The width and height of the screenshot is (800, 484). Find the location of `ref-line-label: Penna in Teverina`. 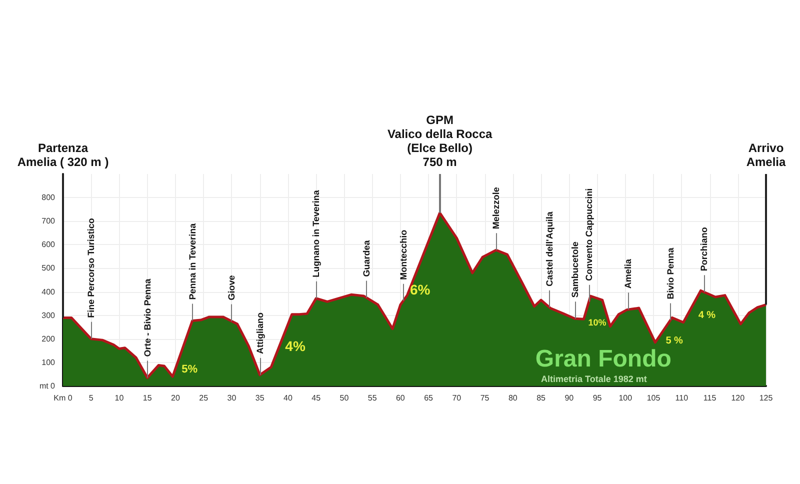

ref-line-label: Penna in Teverina is located at coordinates (192, 261).